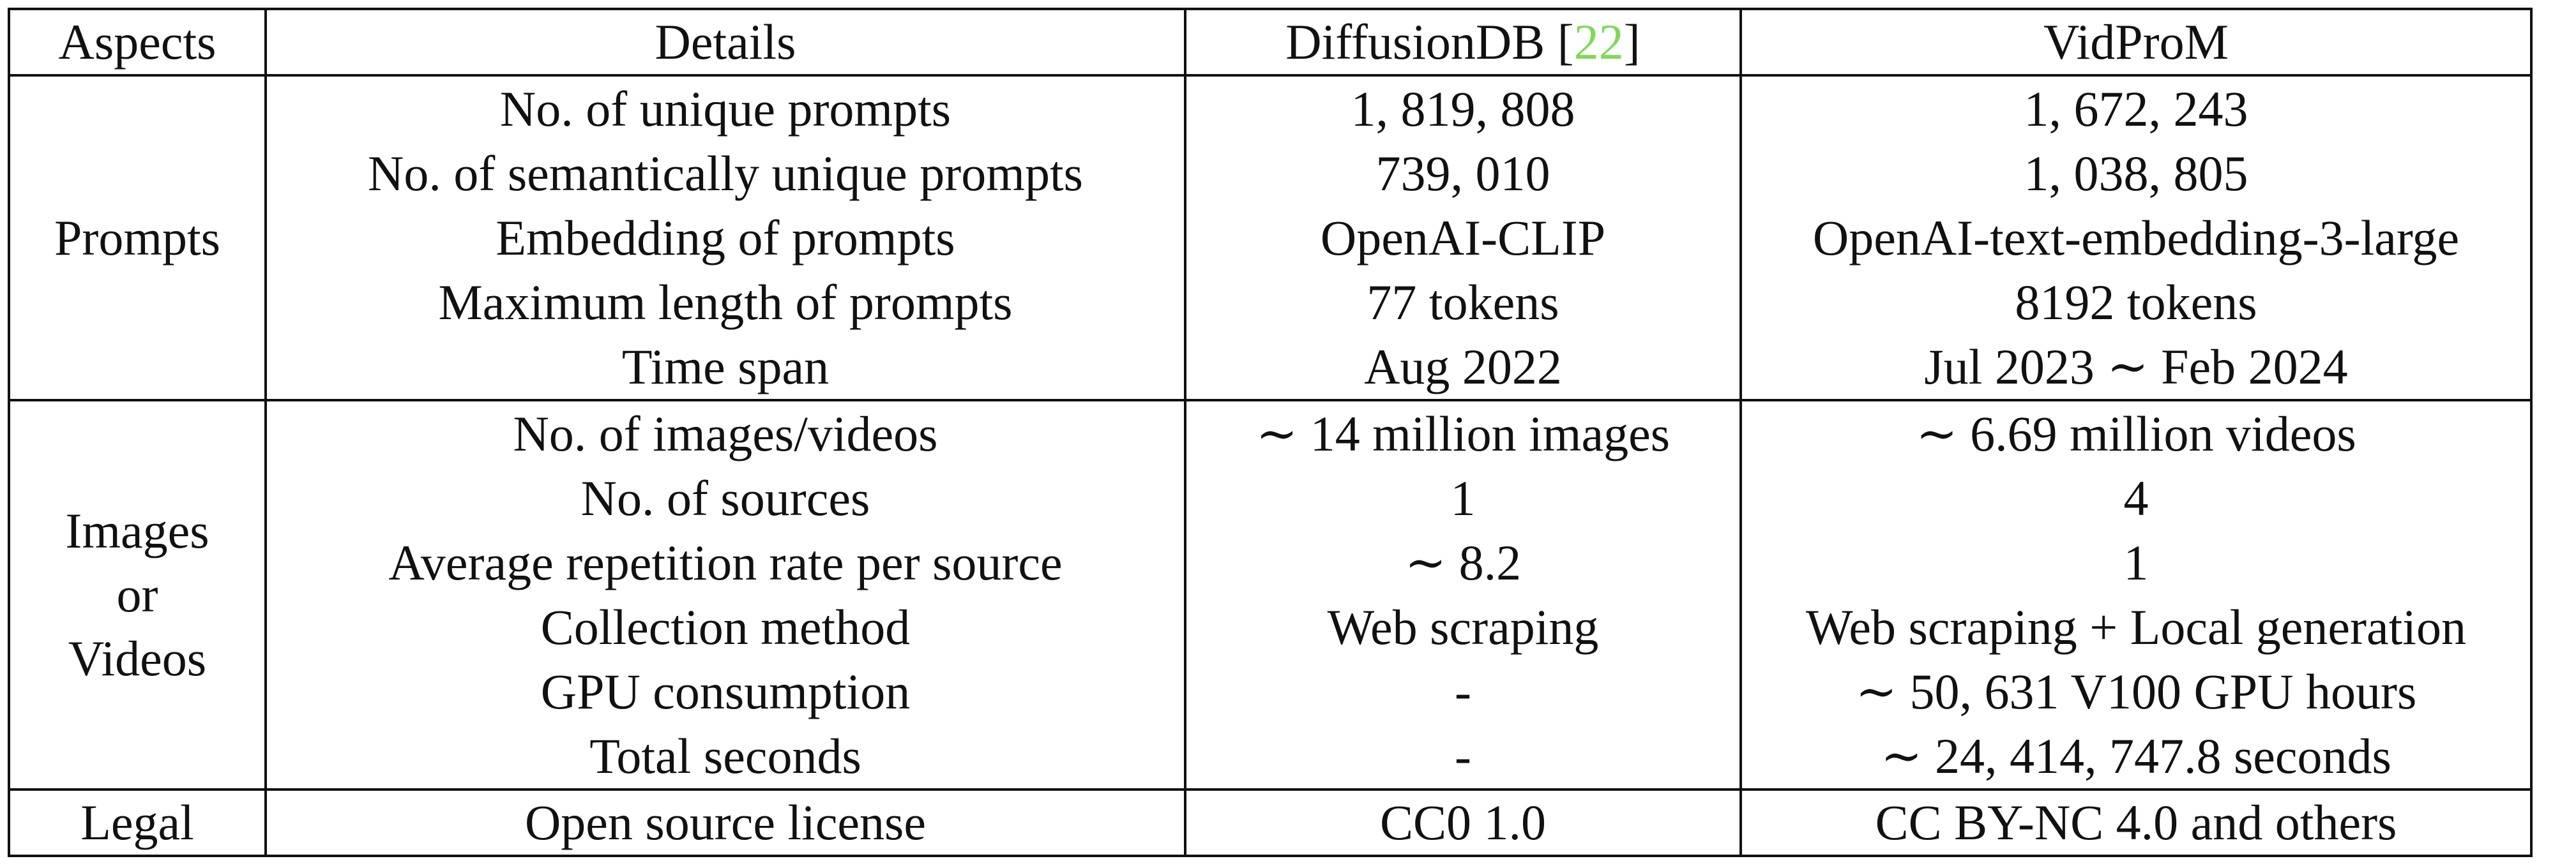  I want to click on diffusiondb-cell: Web scraping, so click(1462, 627).